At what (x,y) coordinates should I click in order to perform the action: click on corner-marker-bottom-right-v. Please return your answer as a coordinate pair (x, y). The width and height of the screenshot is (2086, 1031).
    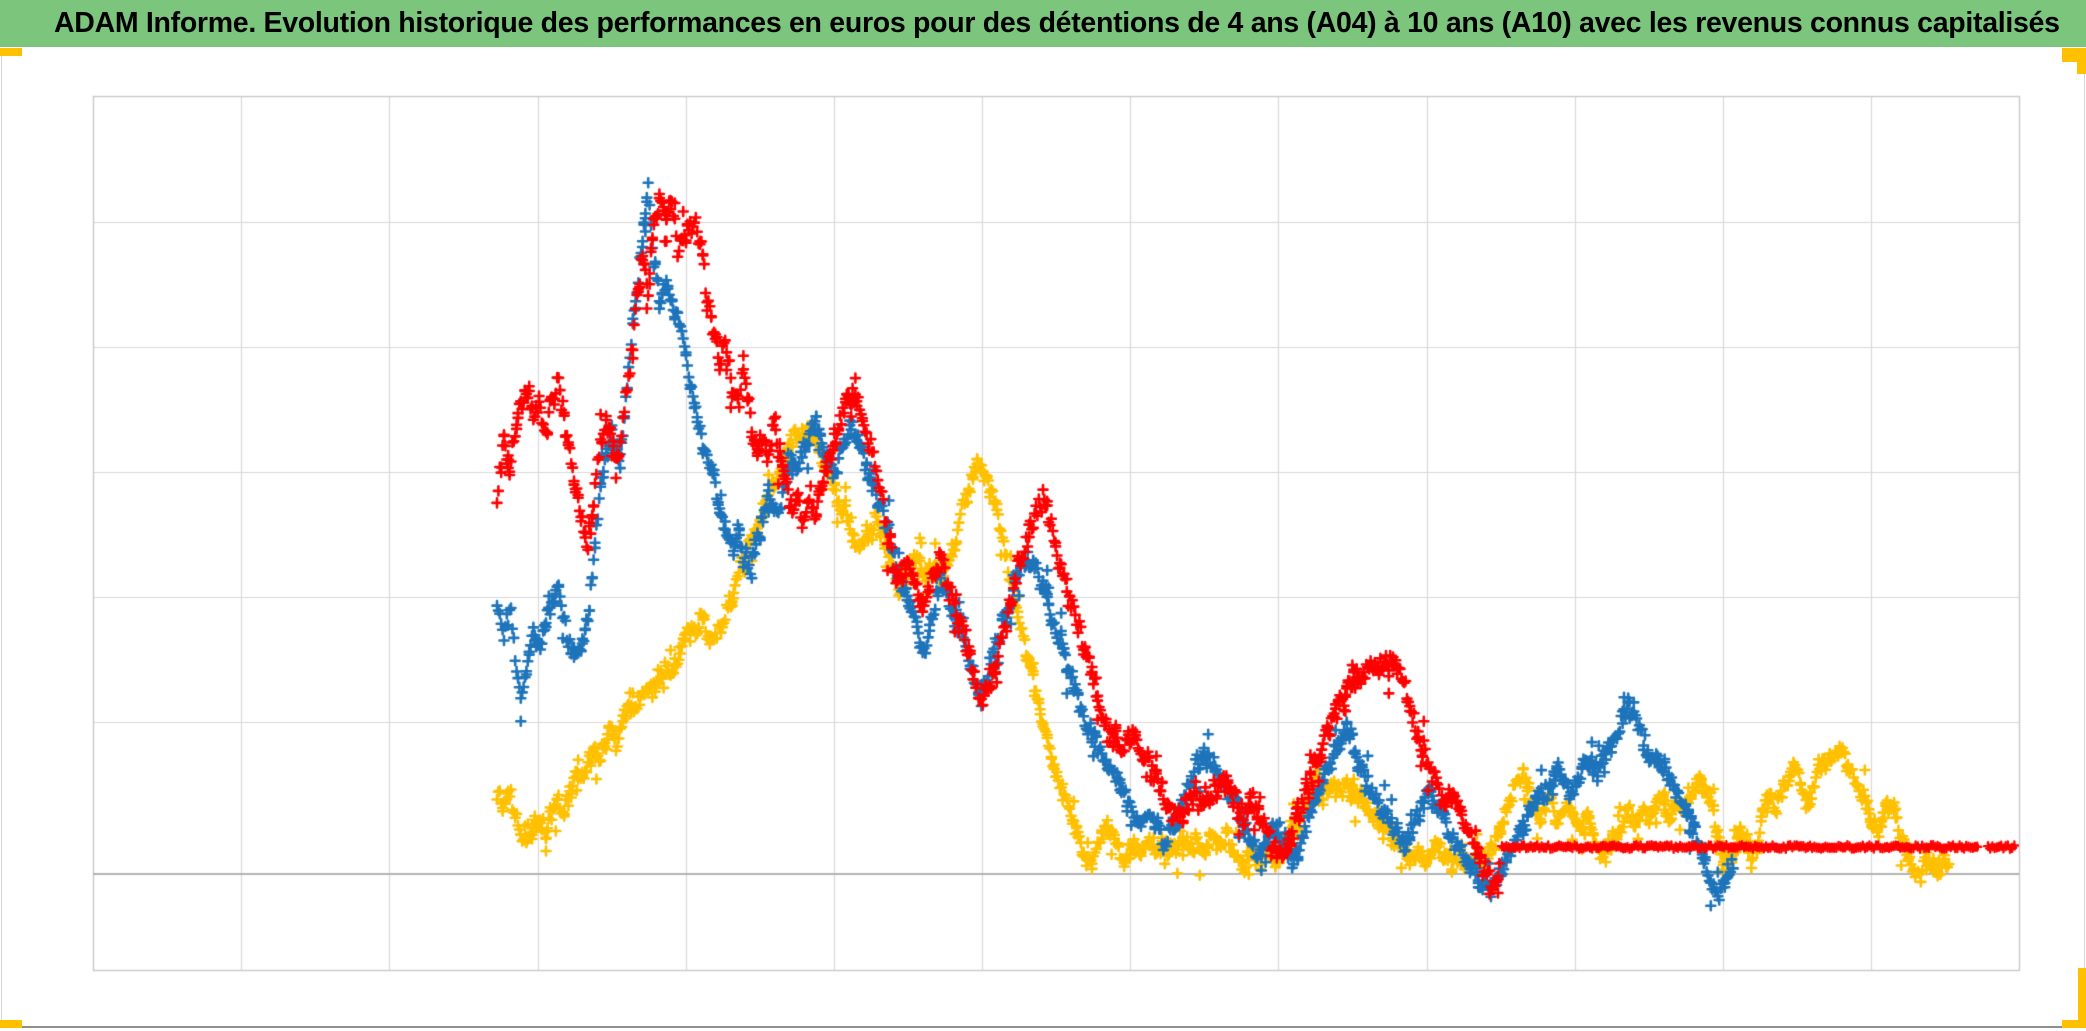
    Looking at the image, I should click on (2082, 998).